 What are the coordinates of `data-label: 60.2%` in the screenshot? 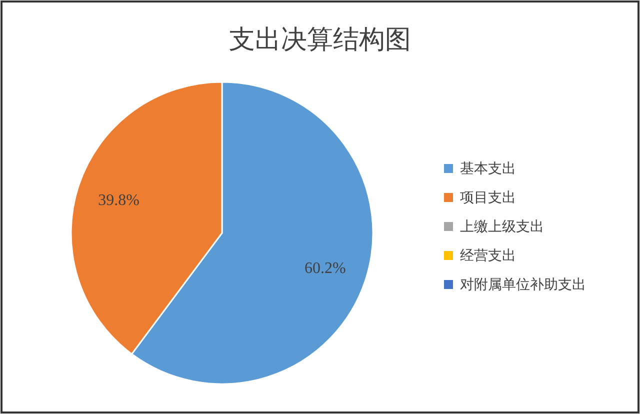 It's located at (325, 269).